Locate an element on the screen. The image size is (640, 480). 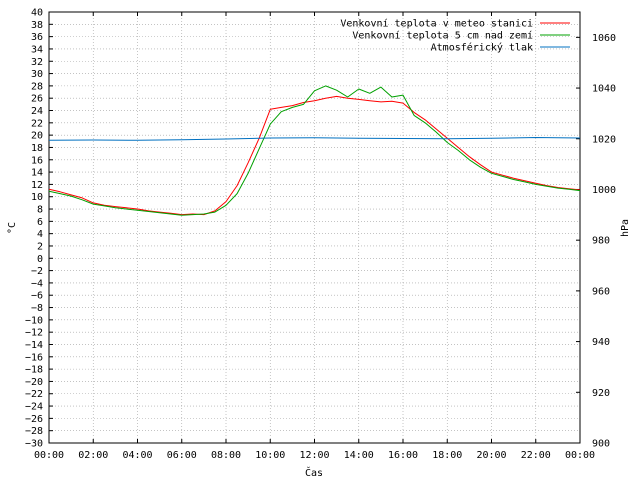
y-tick-label: −22 is located at coordinates (34, 394).